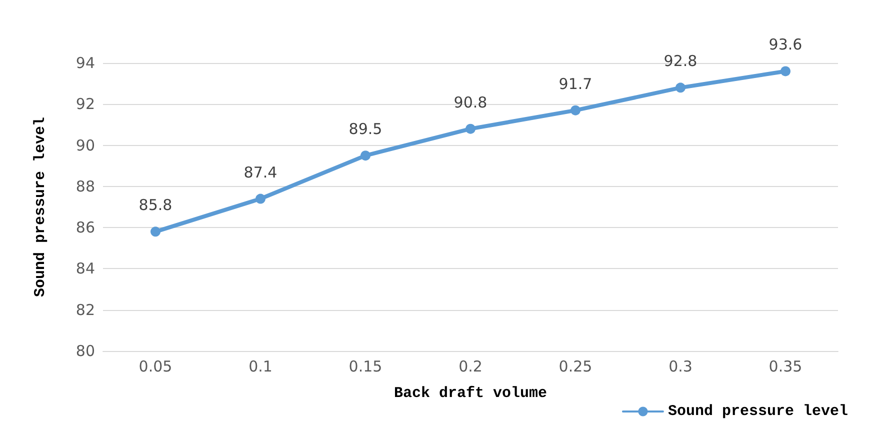  What do you see at coordinates (680, 367) in the screenshot?
I see `x-tick-label: 0.3` at bounding box center [680, 367].